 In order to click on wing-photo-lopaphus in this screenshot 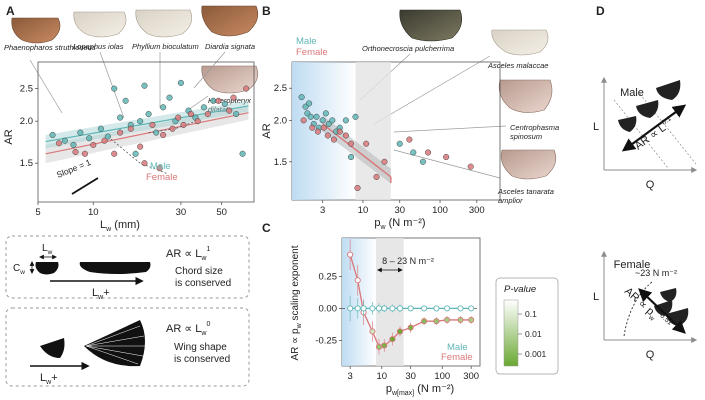, I will do `click(100, 24)`.